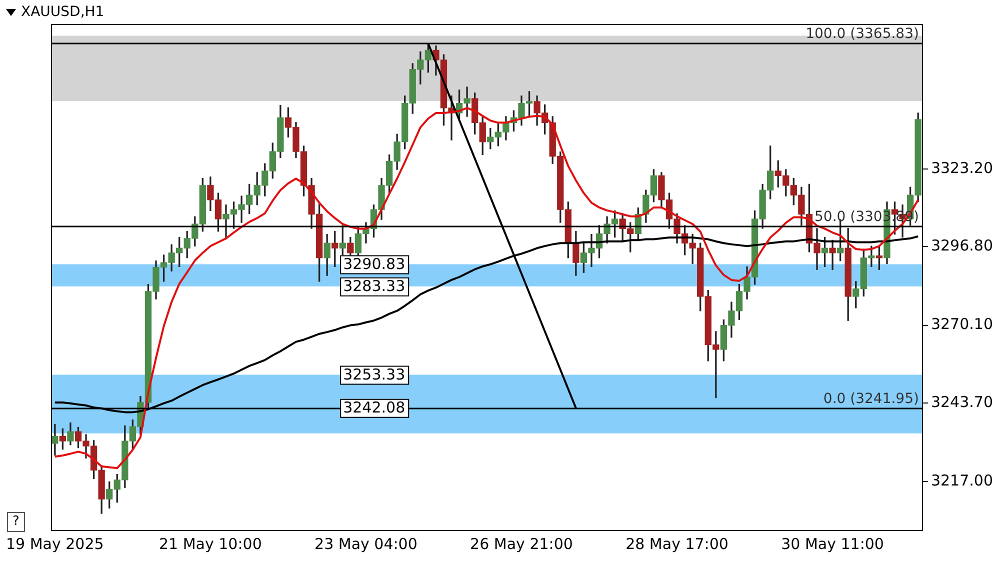 Image resolution: width=1000 pixels, height=562 pixels. I want to click on x-tick-label: 23 May 04:00, so click(366, 543).